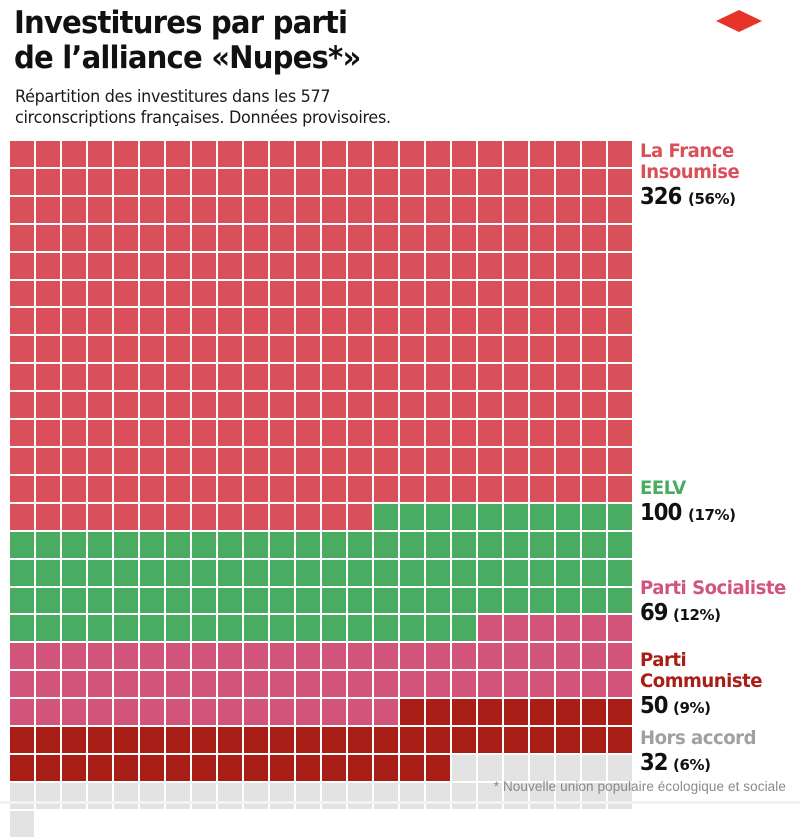  I want to click on legend-item-count: 100, so click(661, 513).